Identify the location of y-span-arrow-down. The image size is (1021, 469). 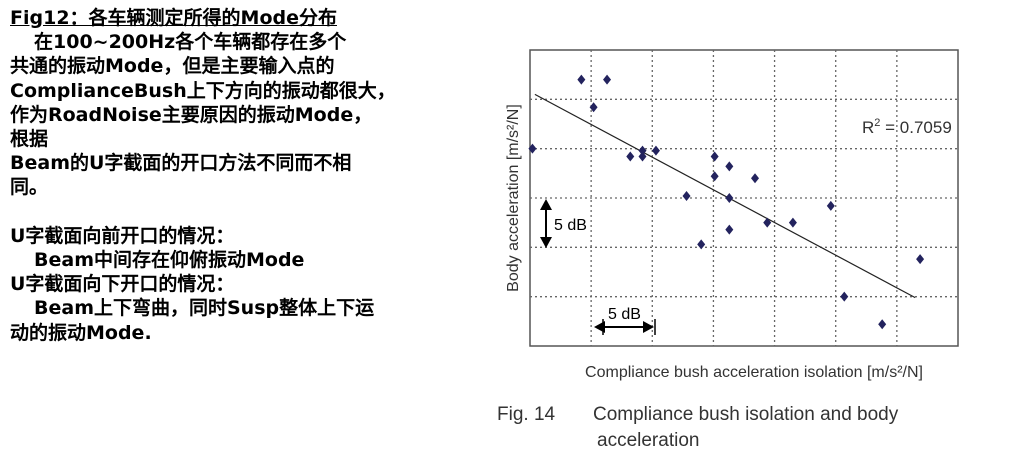
(546, 242).